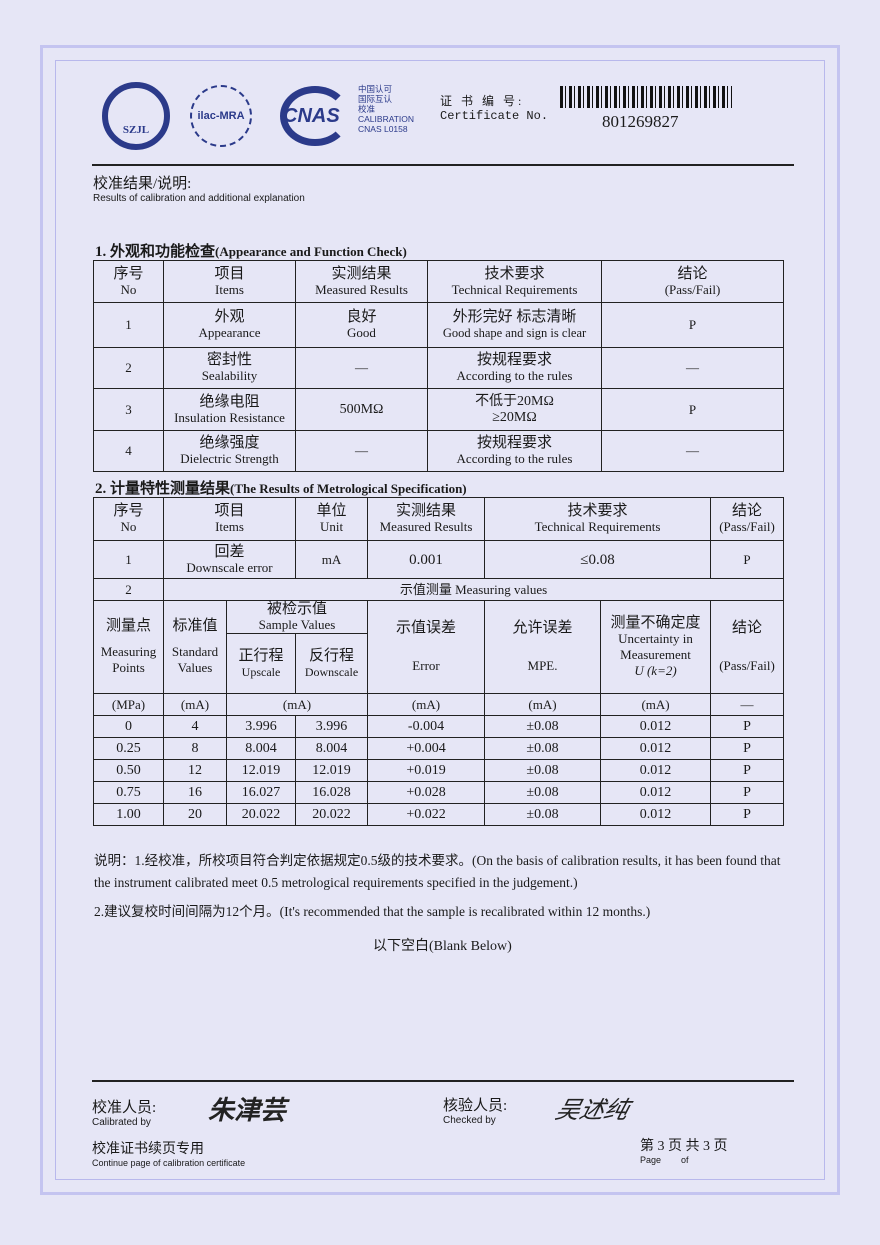  What do you see at coordinates (128, 814) in the screenshot?
I see `cell: 1.00` at bounding box center [128, 814].